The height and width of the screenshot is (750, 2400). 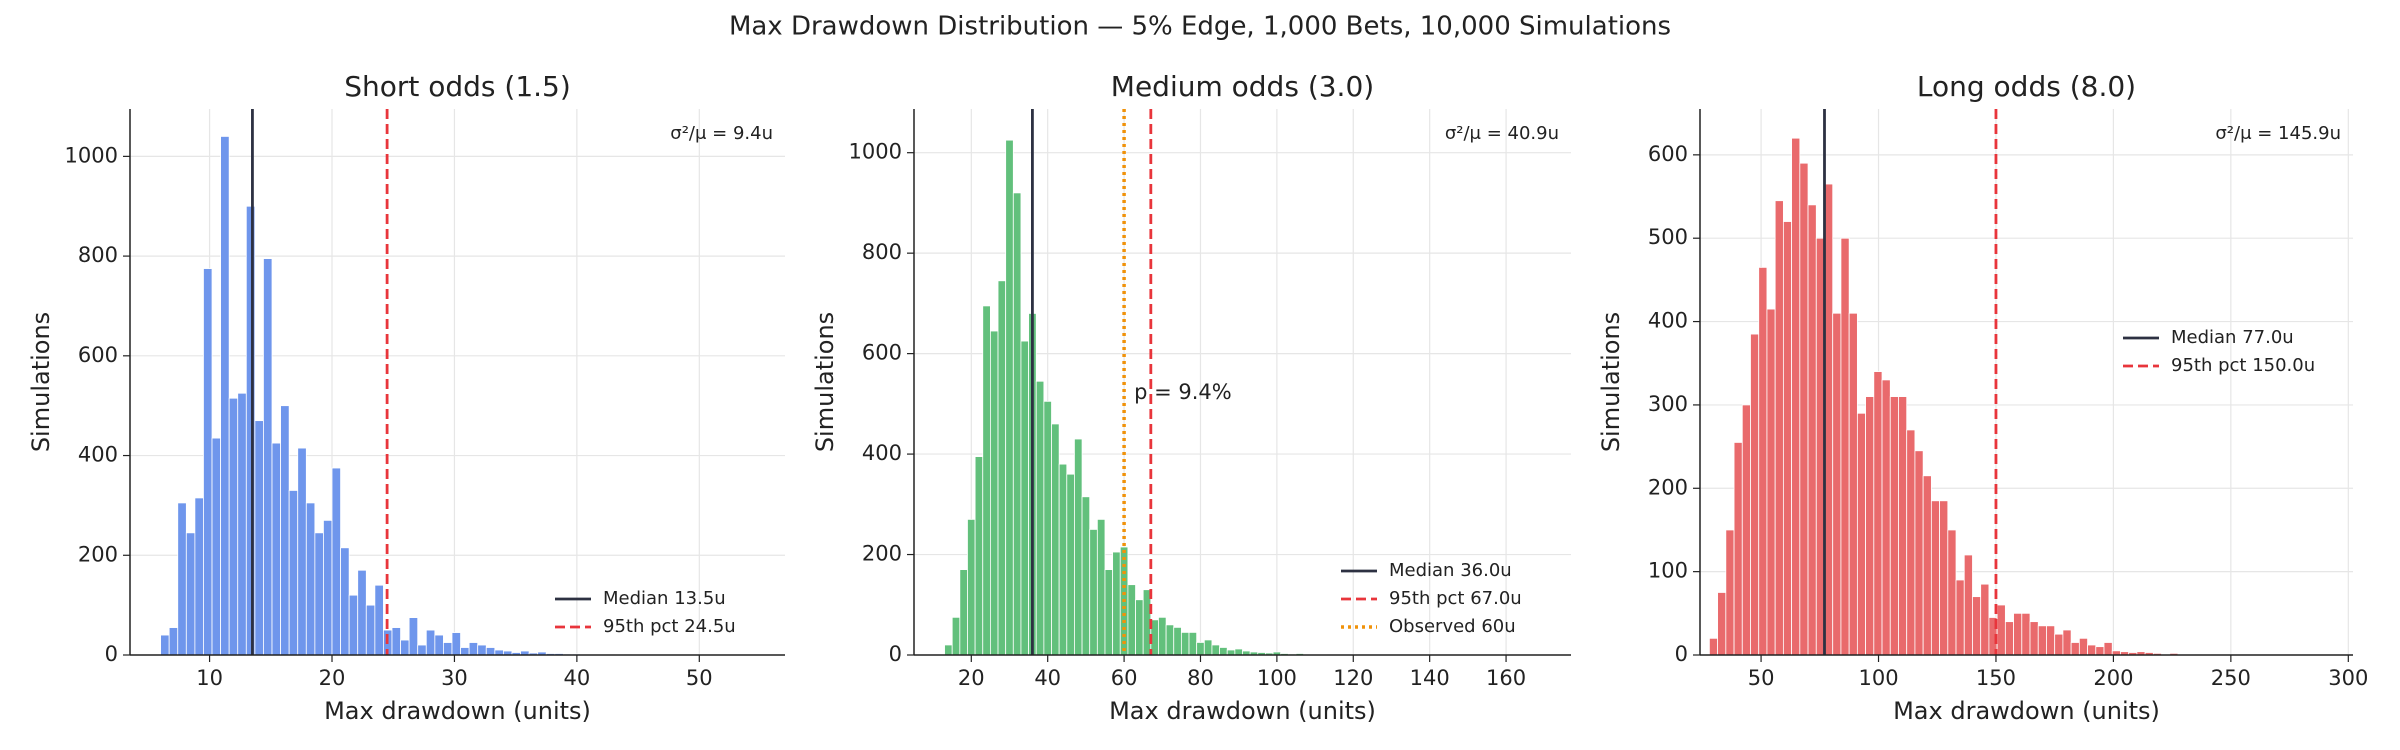 What do you see at coordinates (1761, 678) in the screenshot?
I see `x-tick-label: 50` at bounding box center [1761, 678].